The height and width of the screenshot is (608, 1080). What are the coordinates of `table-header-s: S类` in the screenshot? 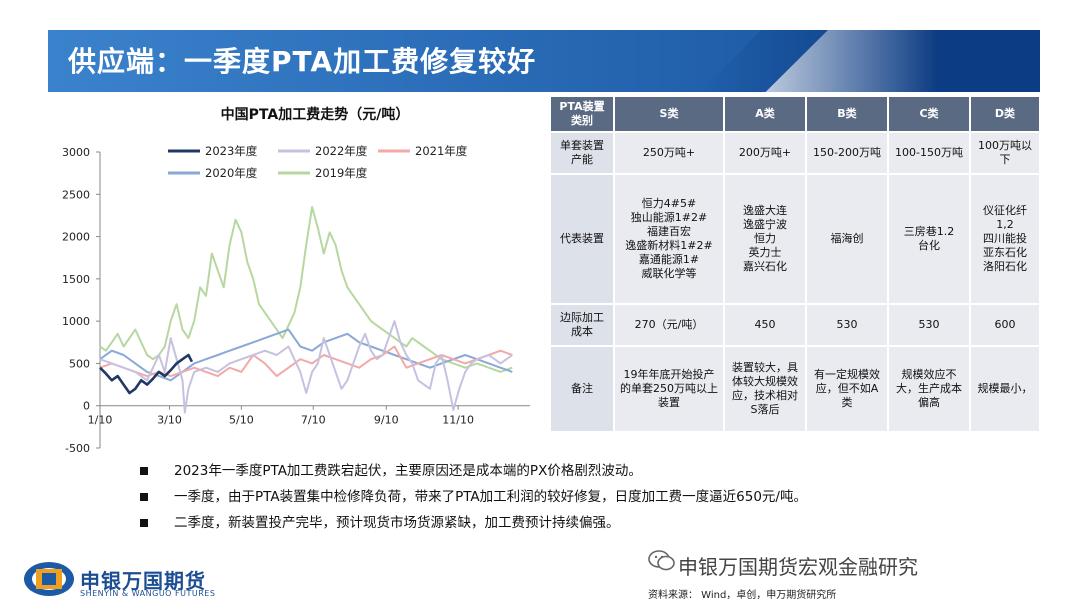 It's located at (669, 113).